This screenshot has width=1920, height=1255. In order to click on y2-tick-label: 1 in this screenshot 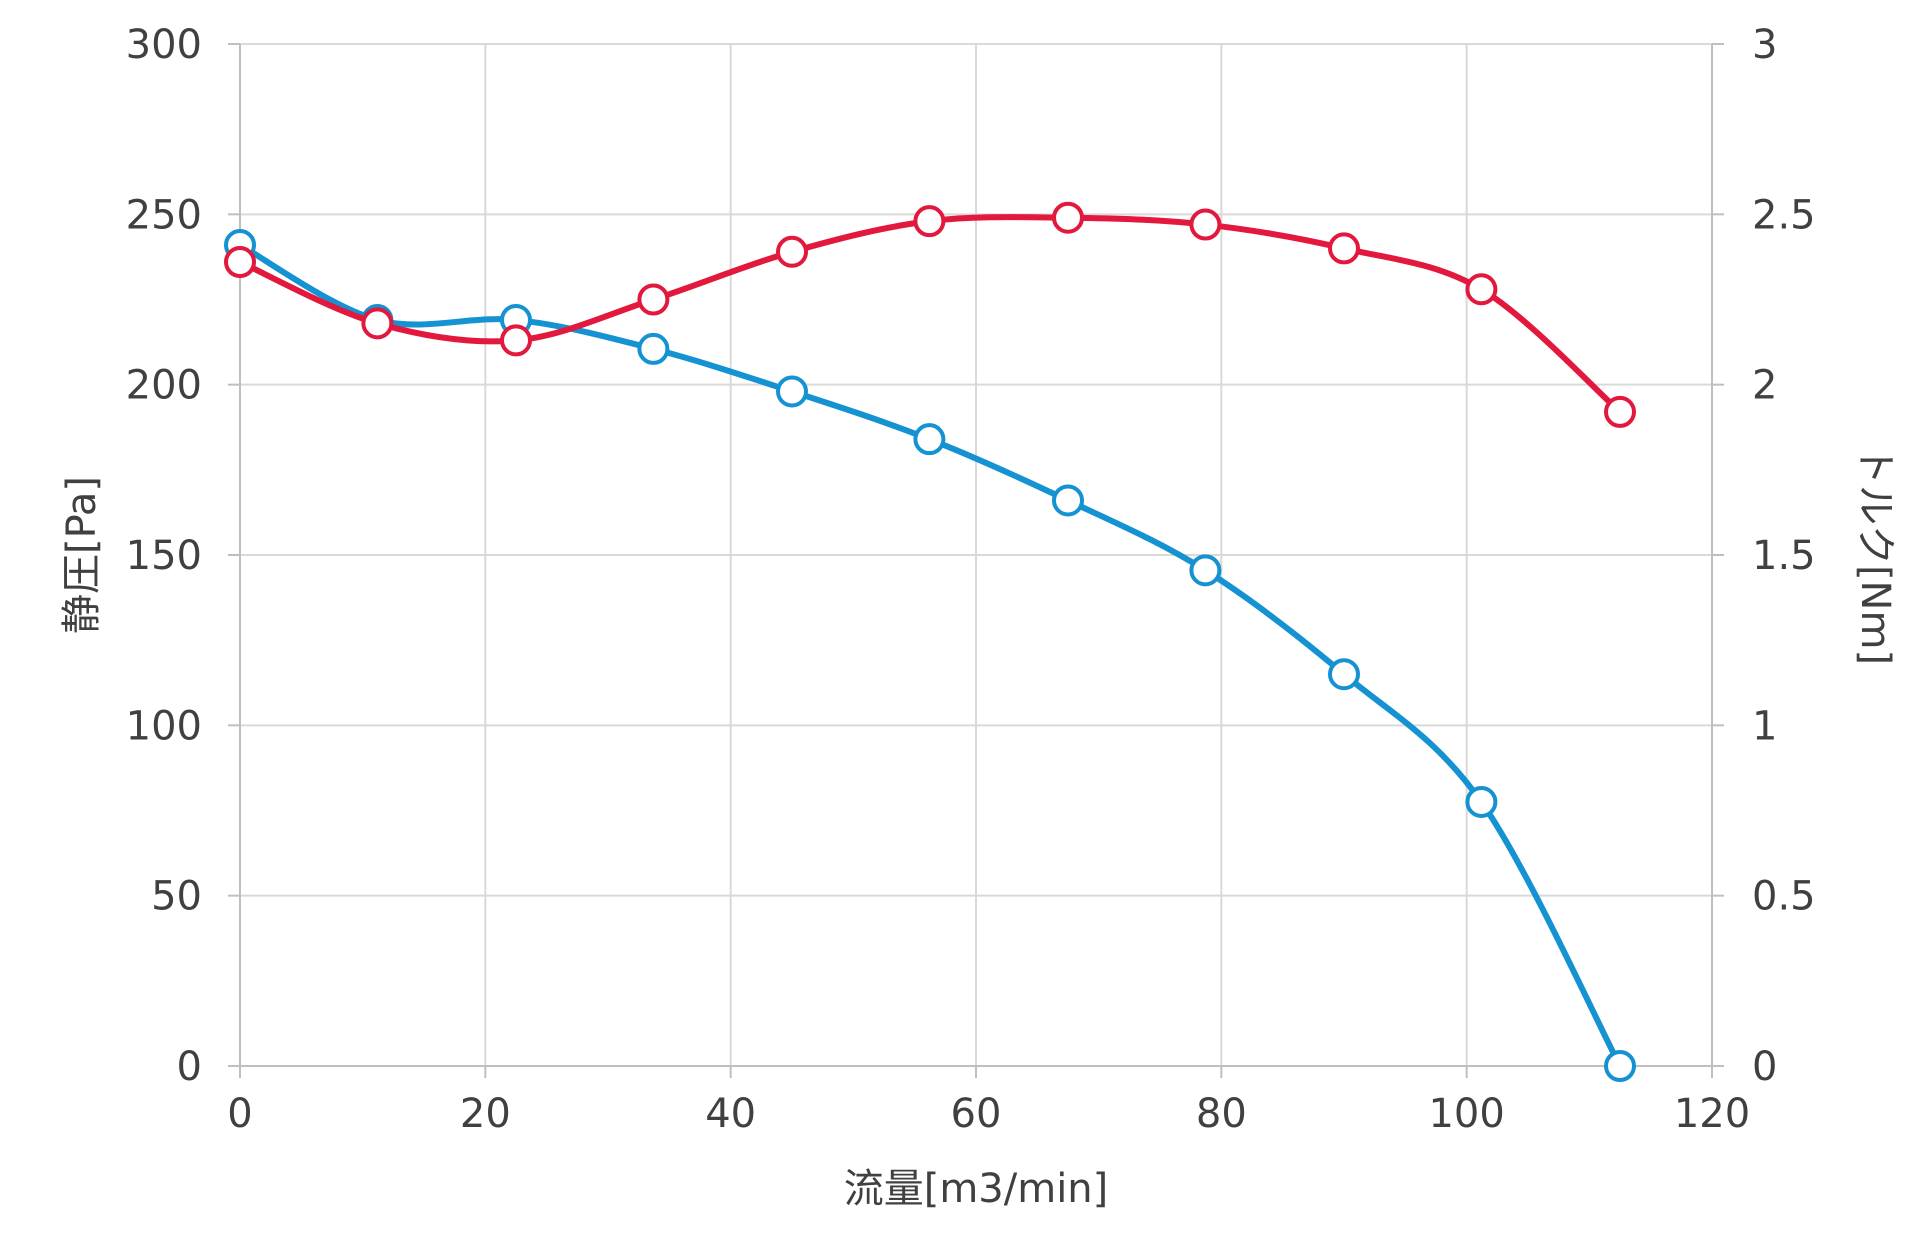, I will do `click(1764, 726)`.